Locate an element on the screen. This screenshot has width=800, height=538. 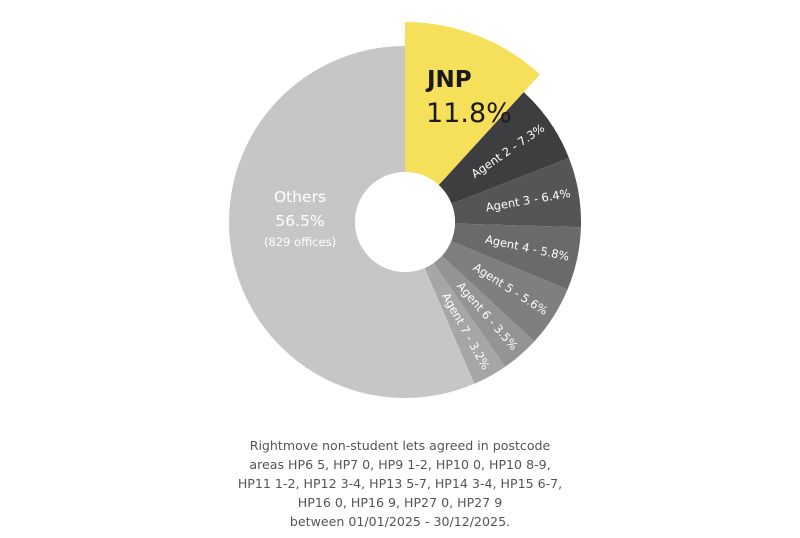
slice-value-others: 56.5% is located at coordinates (299, 221).